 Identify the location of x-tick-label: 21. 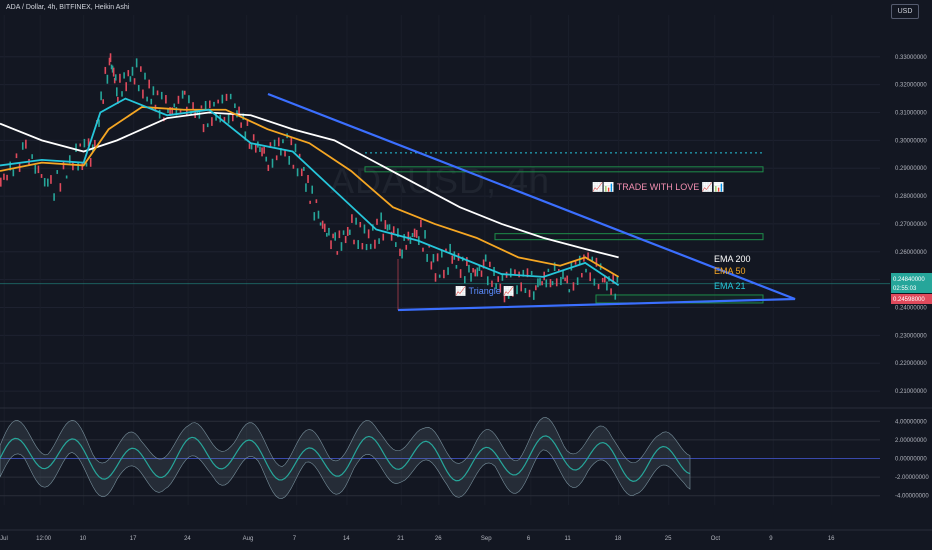
(400, 539).